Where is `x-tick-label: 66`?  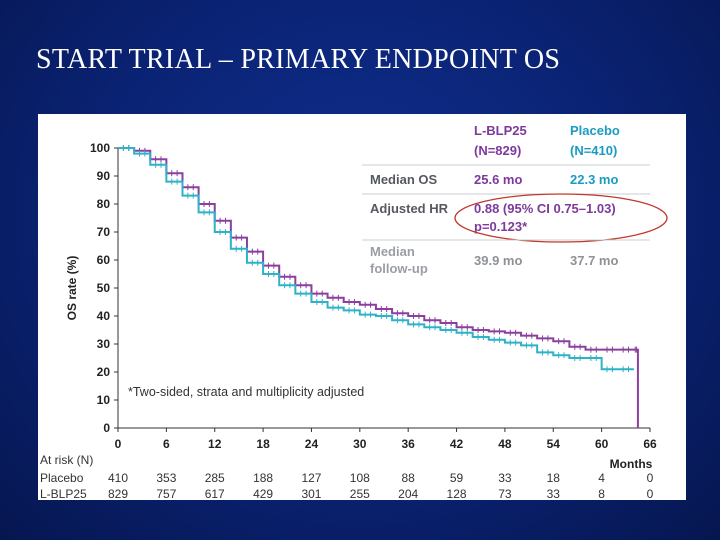 x-tick-label: 66 is located at coordinates (650, 444).